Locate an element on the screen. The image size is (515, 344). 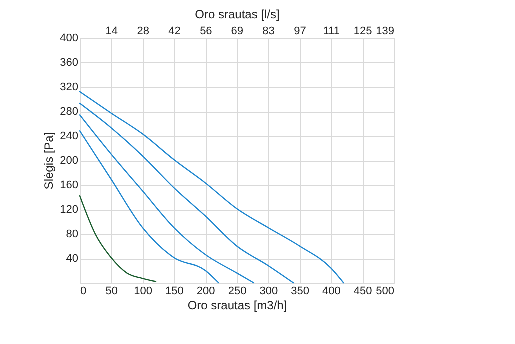
x-tick-label: 400 is located at coordinates (331, 292).